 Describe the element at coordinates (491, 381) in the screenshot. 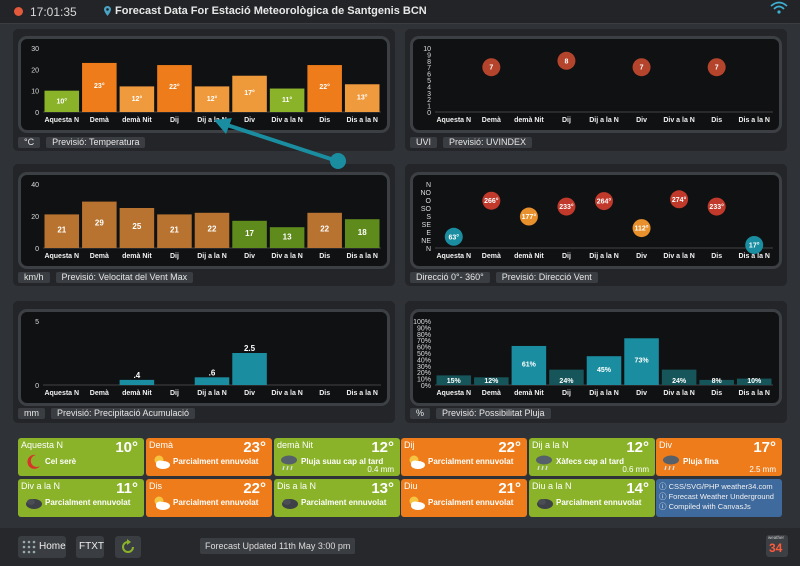

I see `data-label: 12%` at that location.